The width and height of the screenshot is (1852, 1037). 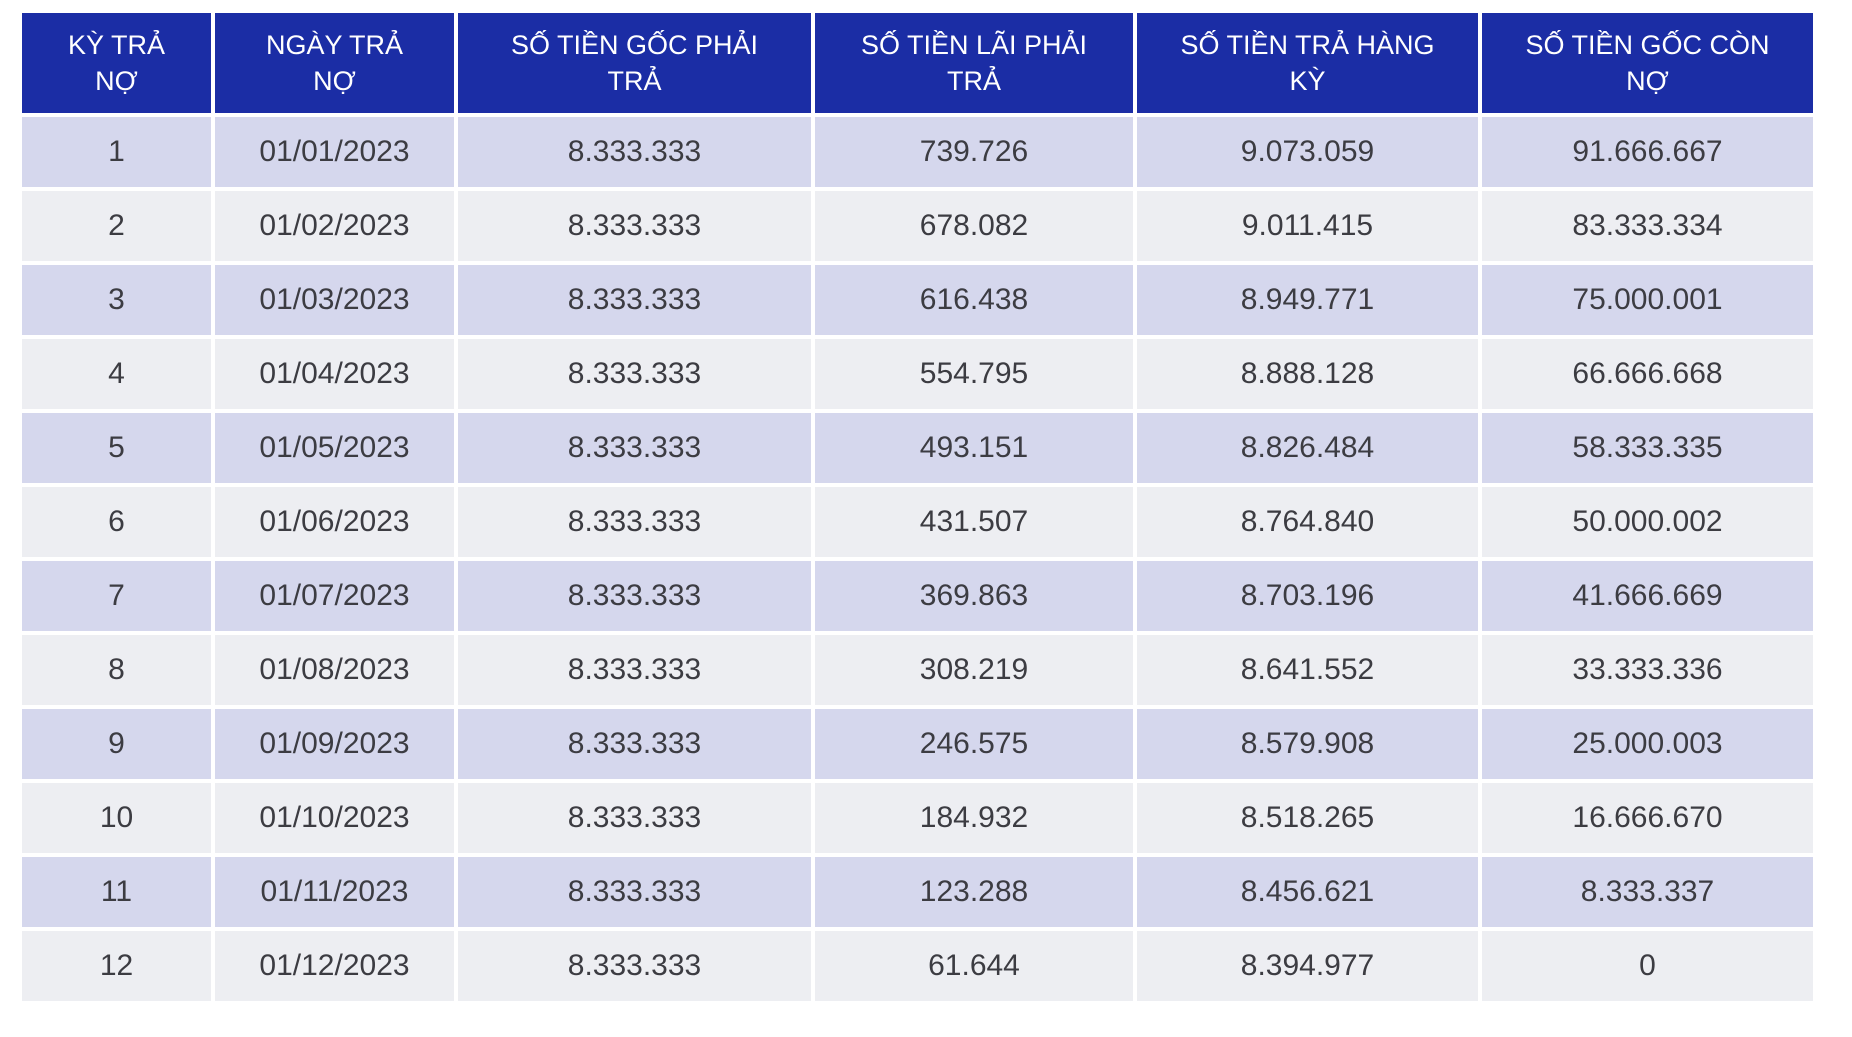 What do you see at coordinates (334, 966) in the screenshot?
I see `table-cell: 01/12/2023` at bounding box center [334, 966].